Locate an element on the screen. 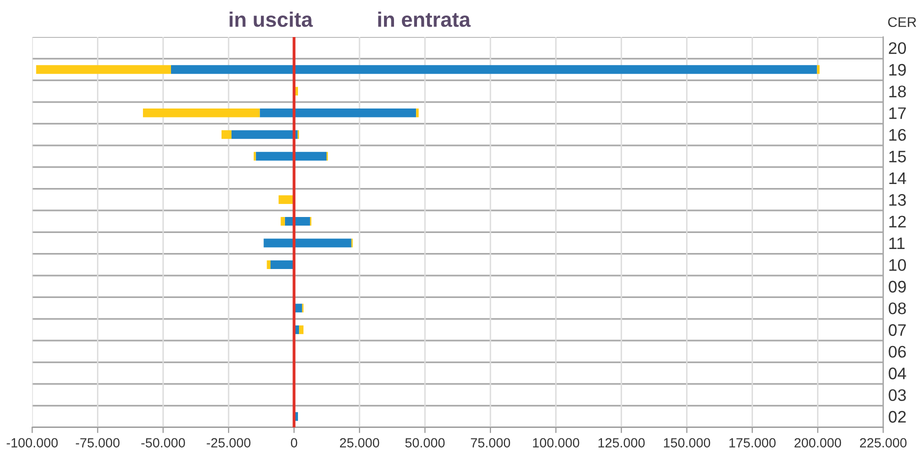 This screenshot has width=920, height=462. y-tick-label: 13 is located at coordinates (897, 200).